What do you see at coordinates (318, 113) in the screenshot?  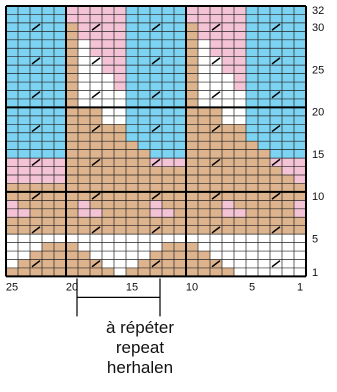 I see `row-label: 20` at bounding box center [318, 113].